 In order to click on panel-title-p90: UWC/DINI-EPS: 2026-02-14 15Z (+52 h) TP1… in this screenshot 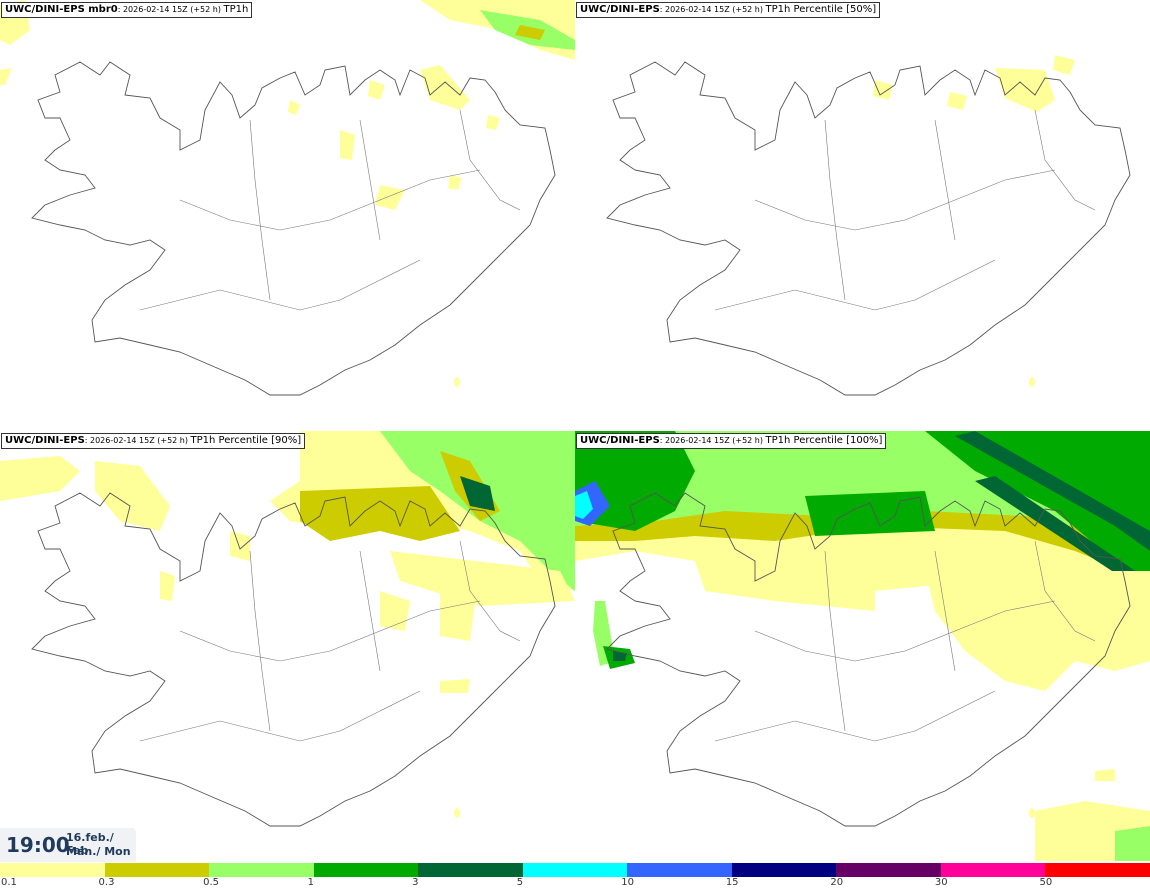, I will do `click(153, 441)`.